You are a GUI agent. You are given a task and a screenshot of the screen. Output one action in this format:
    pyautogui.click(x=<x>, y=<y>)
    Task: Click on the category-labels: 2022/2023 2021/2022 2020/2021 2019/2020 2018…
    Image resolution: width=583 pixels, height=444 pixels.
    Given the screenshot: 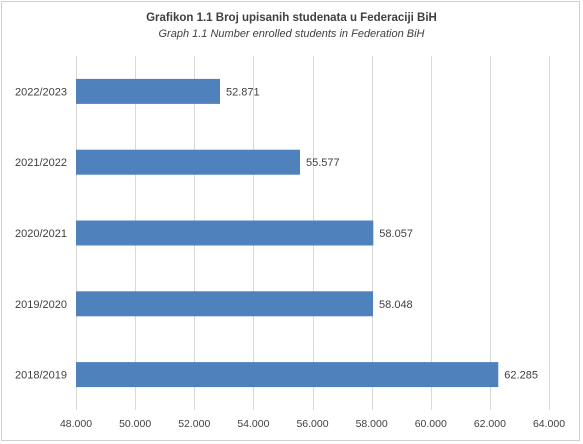 What is the action you would take?
    pyautogui.click(x=41, y=233)
    